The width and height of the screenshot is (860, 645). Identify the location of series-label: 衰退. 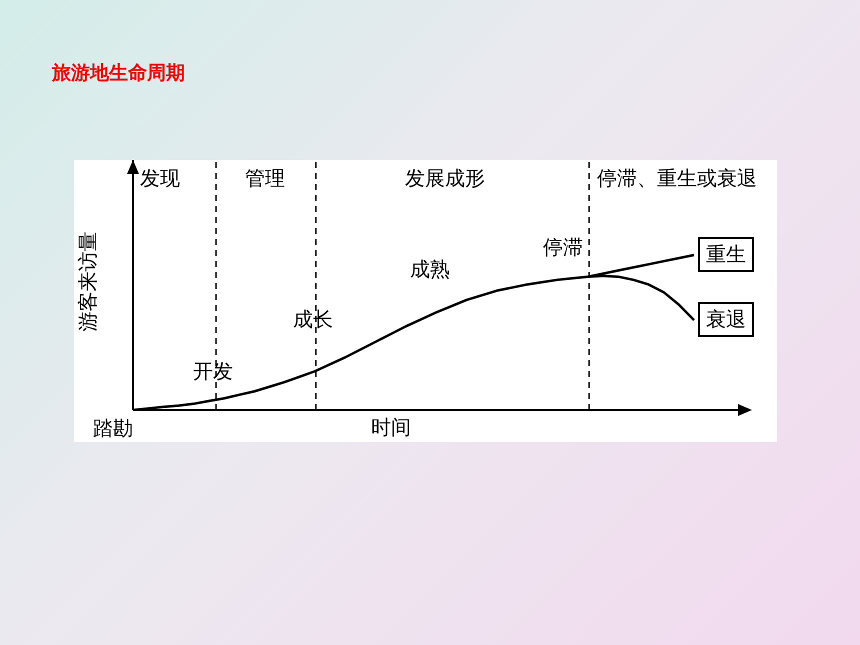
(726, 320).